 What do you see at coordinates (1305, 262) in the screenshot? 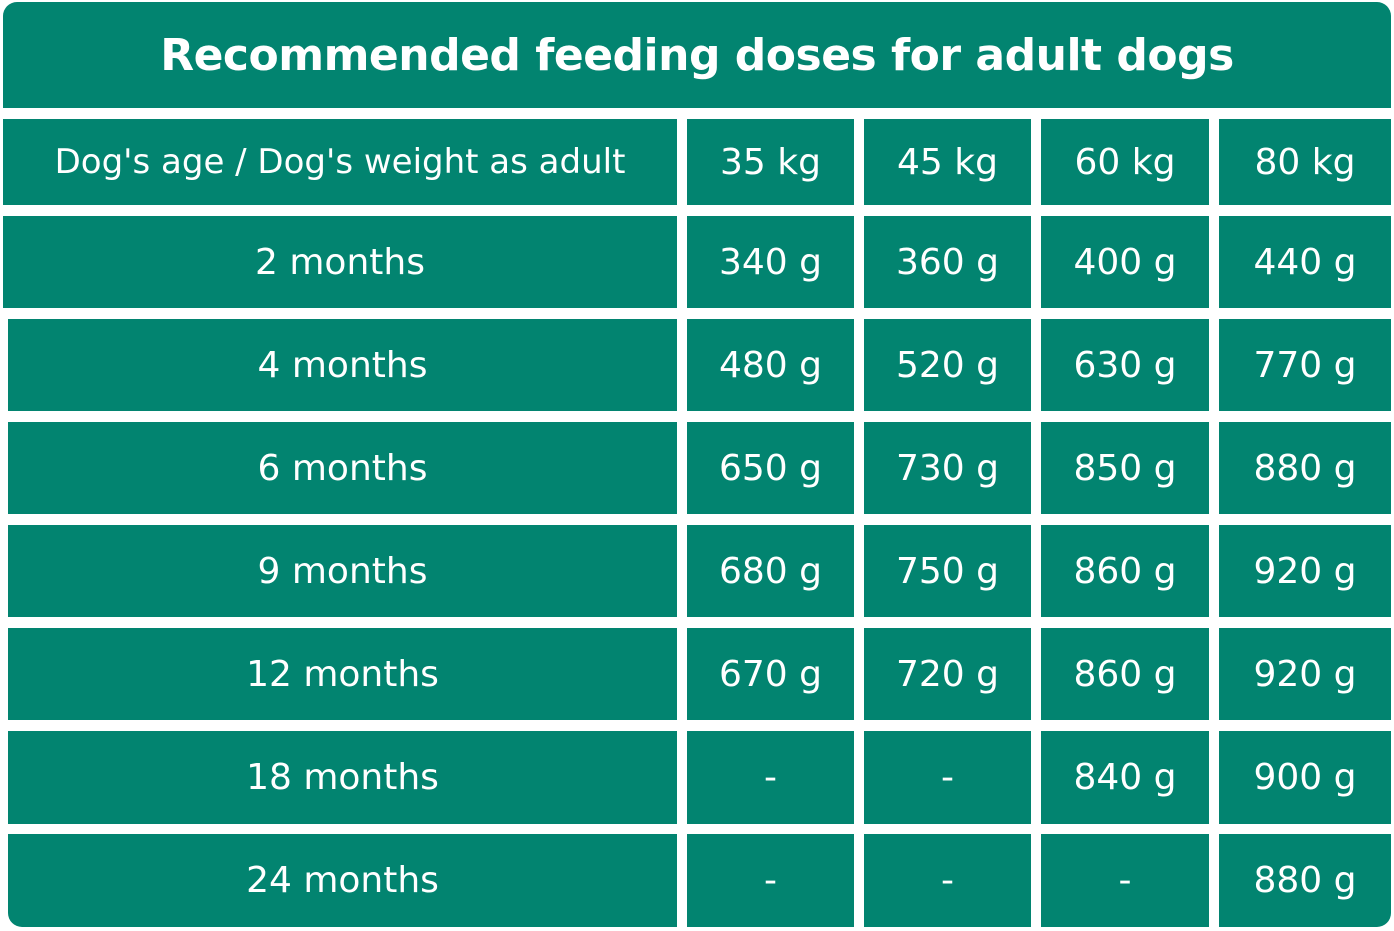
I see `dose-cell: 440 g` at bounding box center [1305, 262].